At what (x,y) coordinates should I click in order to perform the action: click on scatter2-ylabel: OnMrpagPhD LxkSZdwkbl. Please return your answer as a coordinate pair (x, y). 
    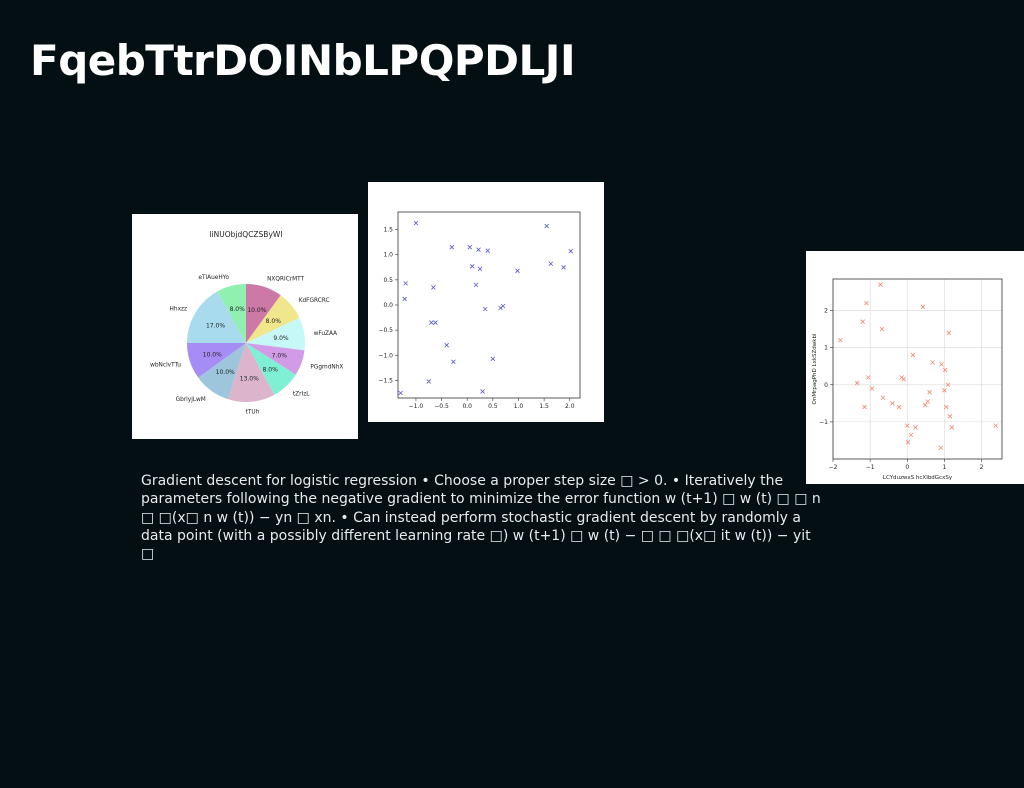
    Looking at the image, I should click on (815, 368).